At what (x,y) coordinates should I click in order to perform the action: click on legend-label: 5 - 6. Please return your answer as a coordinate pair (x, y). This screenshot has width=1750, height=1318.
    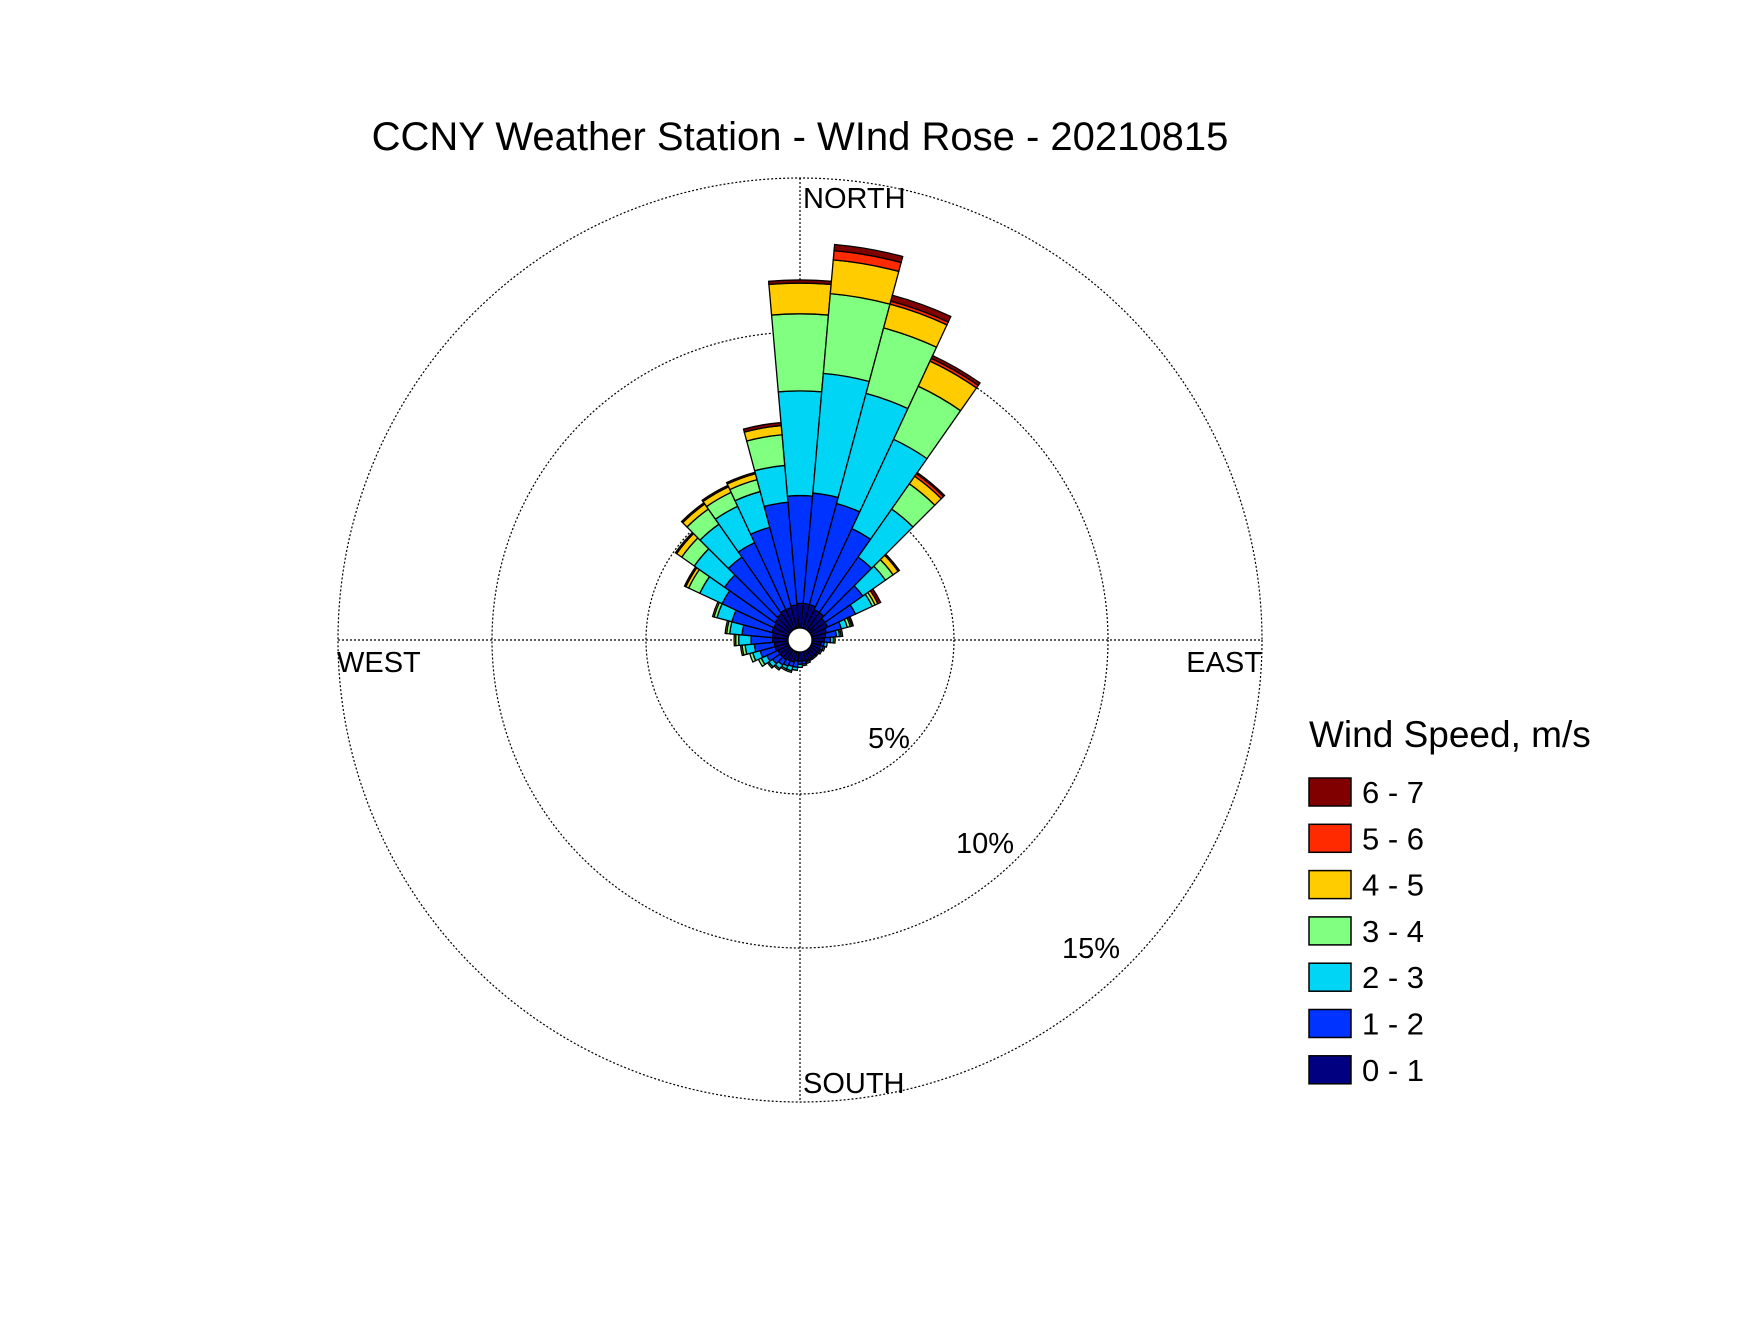
    Looking at the image, I should click on (1393, 838).